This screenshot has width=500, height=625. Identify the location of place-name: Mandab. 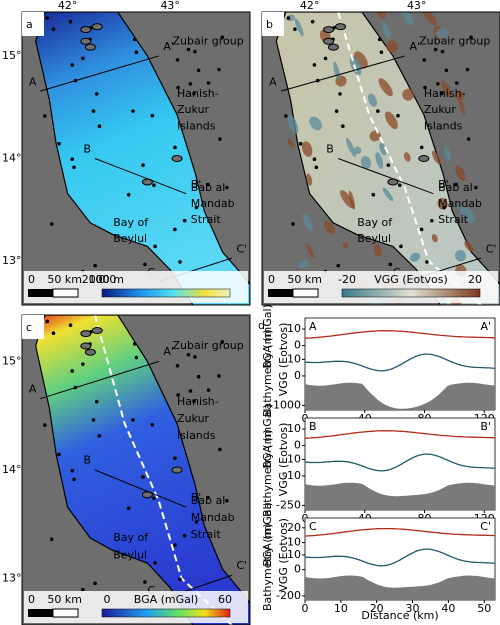
(213, 517).